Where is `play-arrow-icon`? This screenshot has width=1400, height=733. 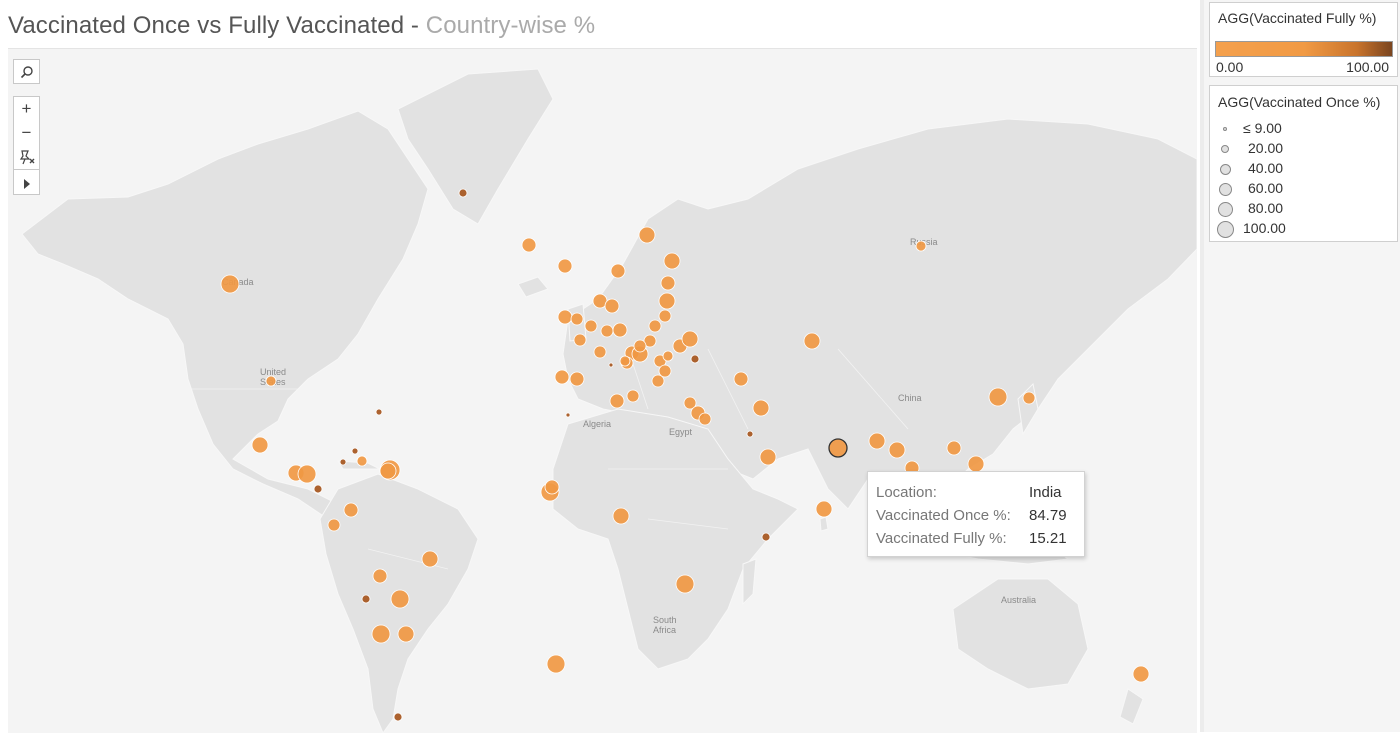
play-arrow-icon is located at coordinates (26, 184).